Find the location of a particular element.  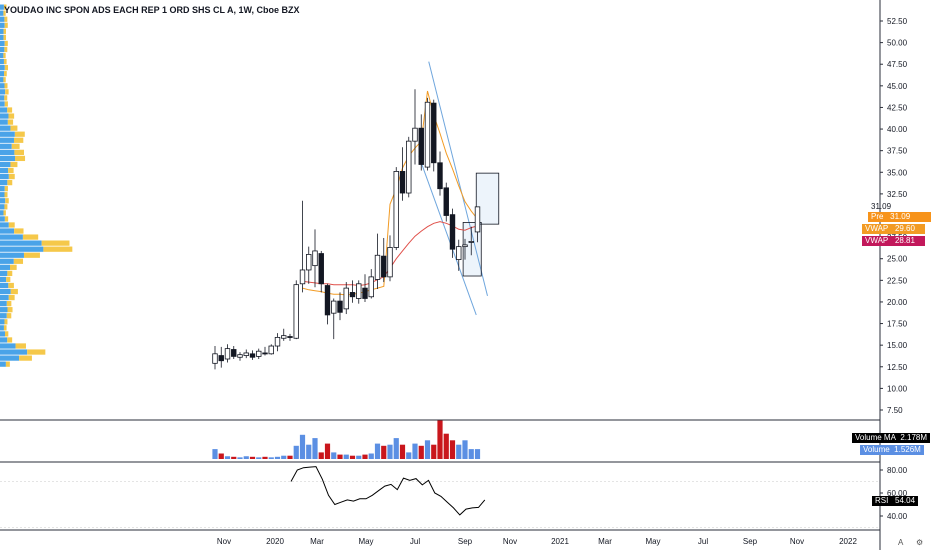

pre-tag: Pre 31.09 is located at coordinates (899, 217).